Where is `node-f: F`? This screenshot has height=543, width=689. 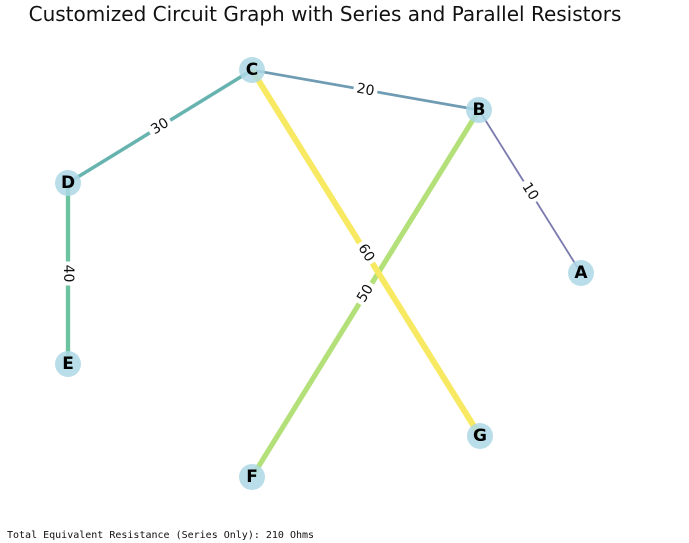 node-f: F is located at coordinates (252, 477).